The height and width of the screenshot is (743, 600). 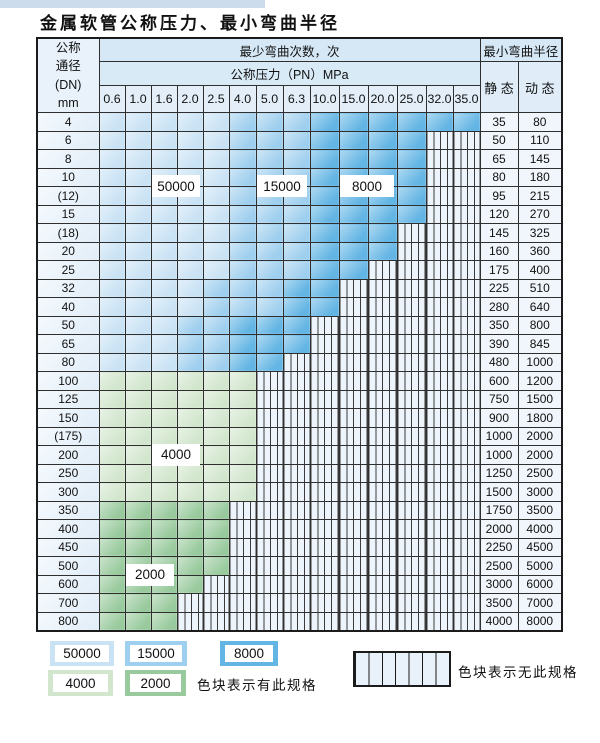 What do you see at coordinates (499, 455) in the screenshot?
I see `cell-static-radius: 1000` at bounding box center [499, 455].